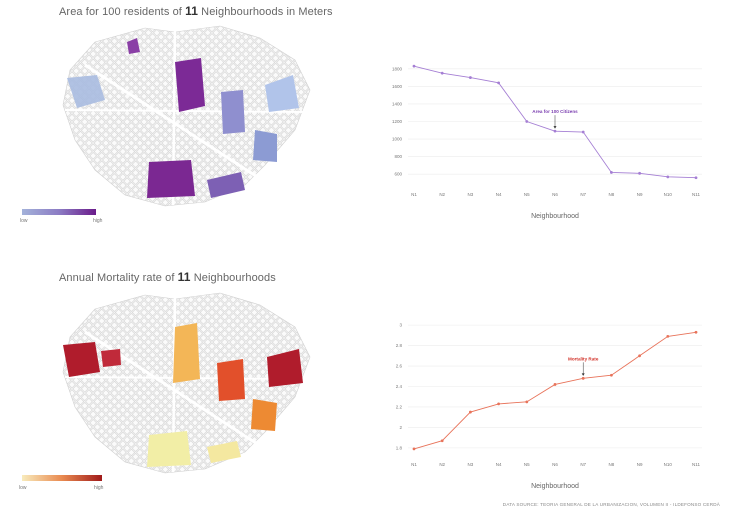 The image size is (730, 511). I want to click on y-tick-label: 2.8, so click(399, 345).